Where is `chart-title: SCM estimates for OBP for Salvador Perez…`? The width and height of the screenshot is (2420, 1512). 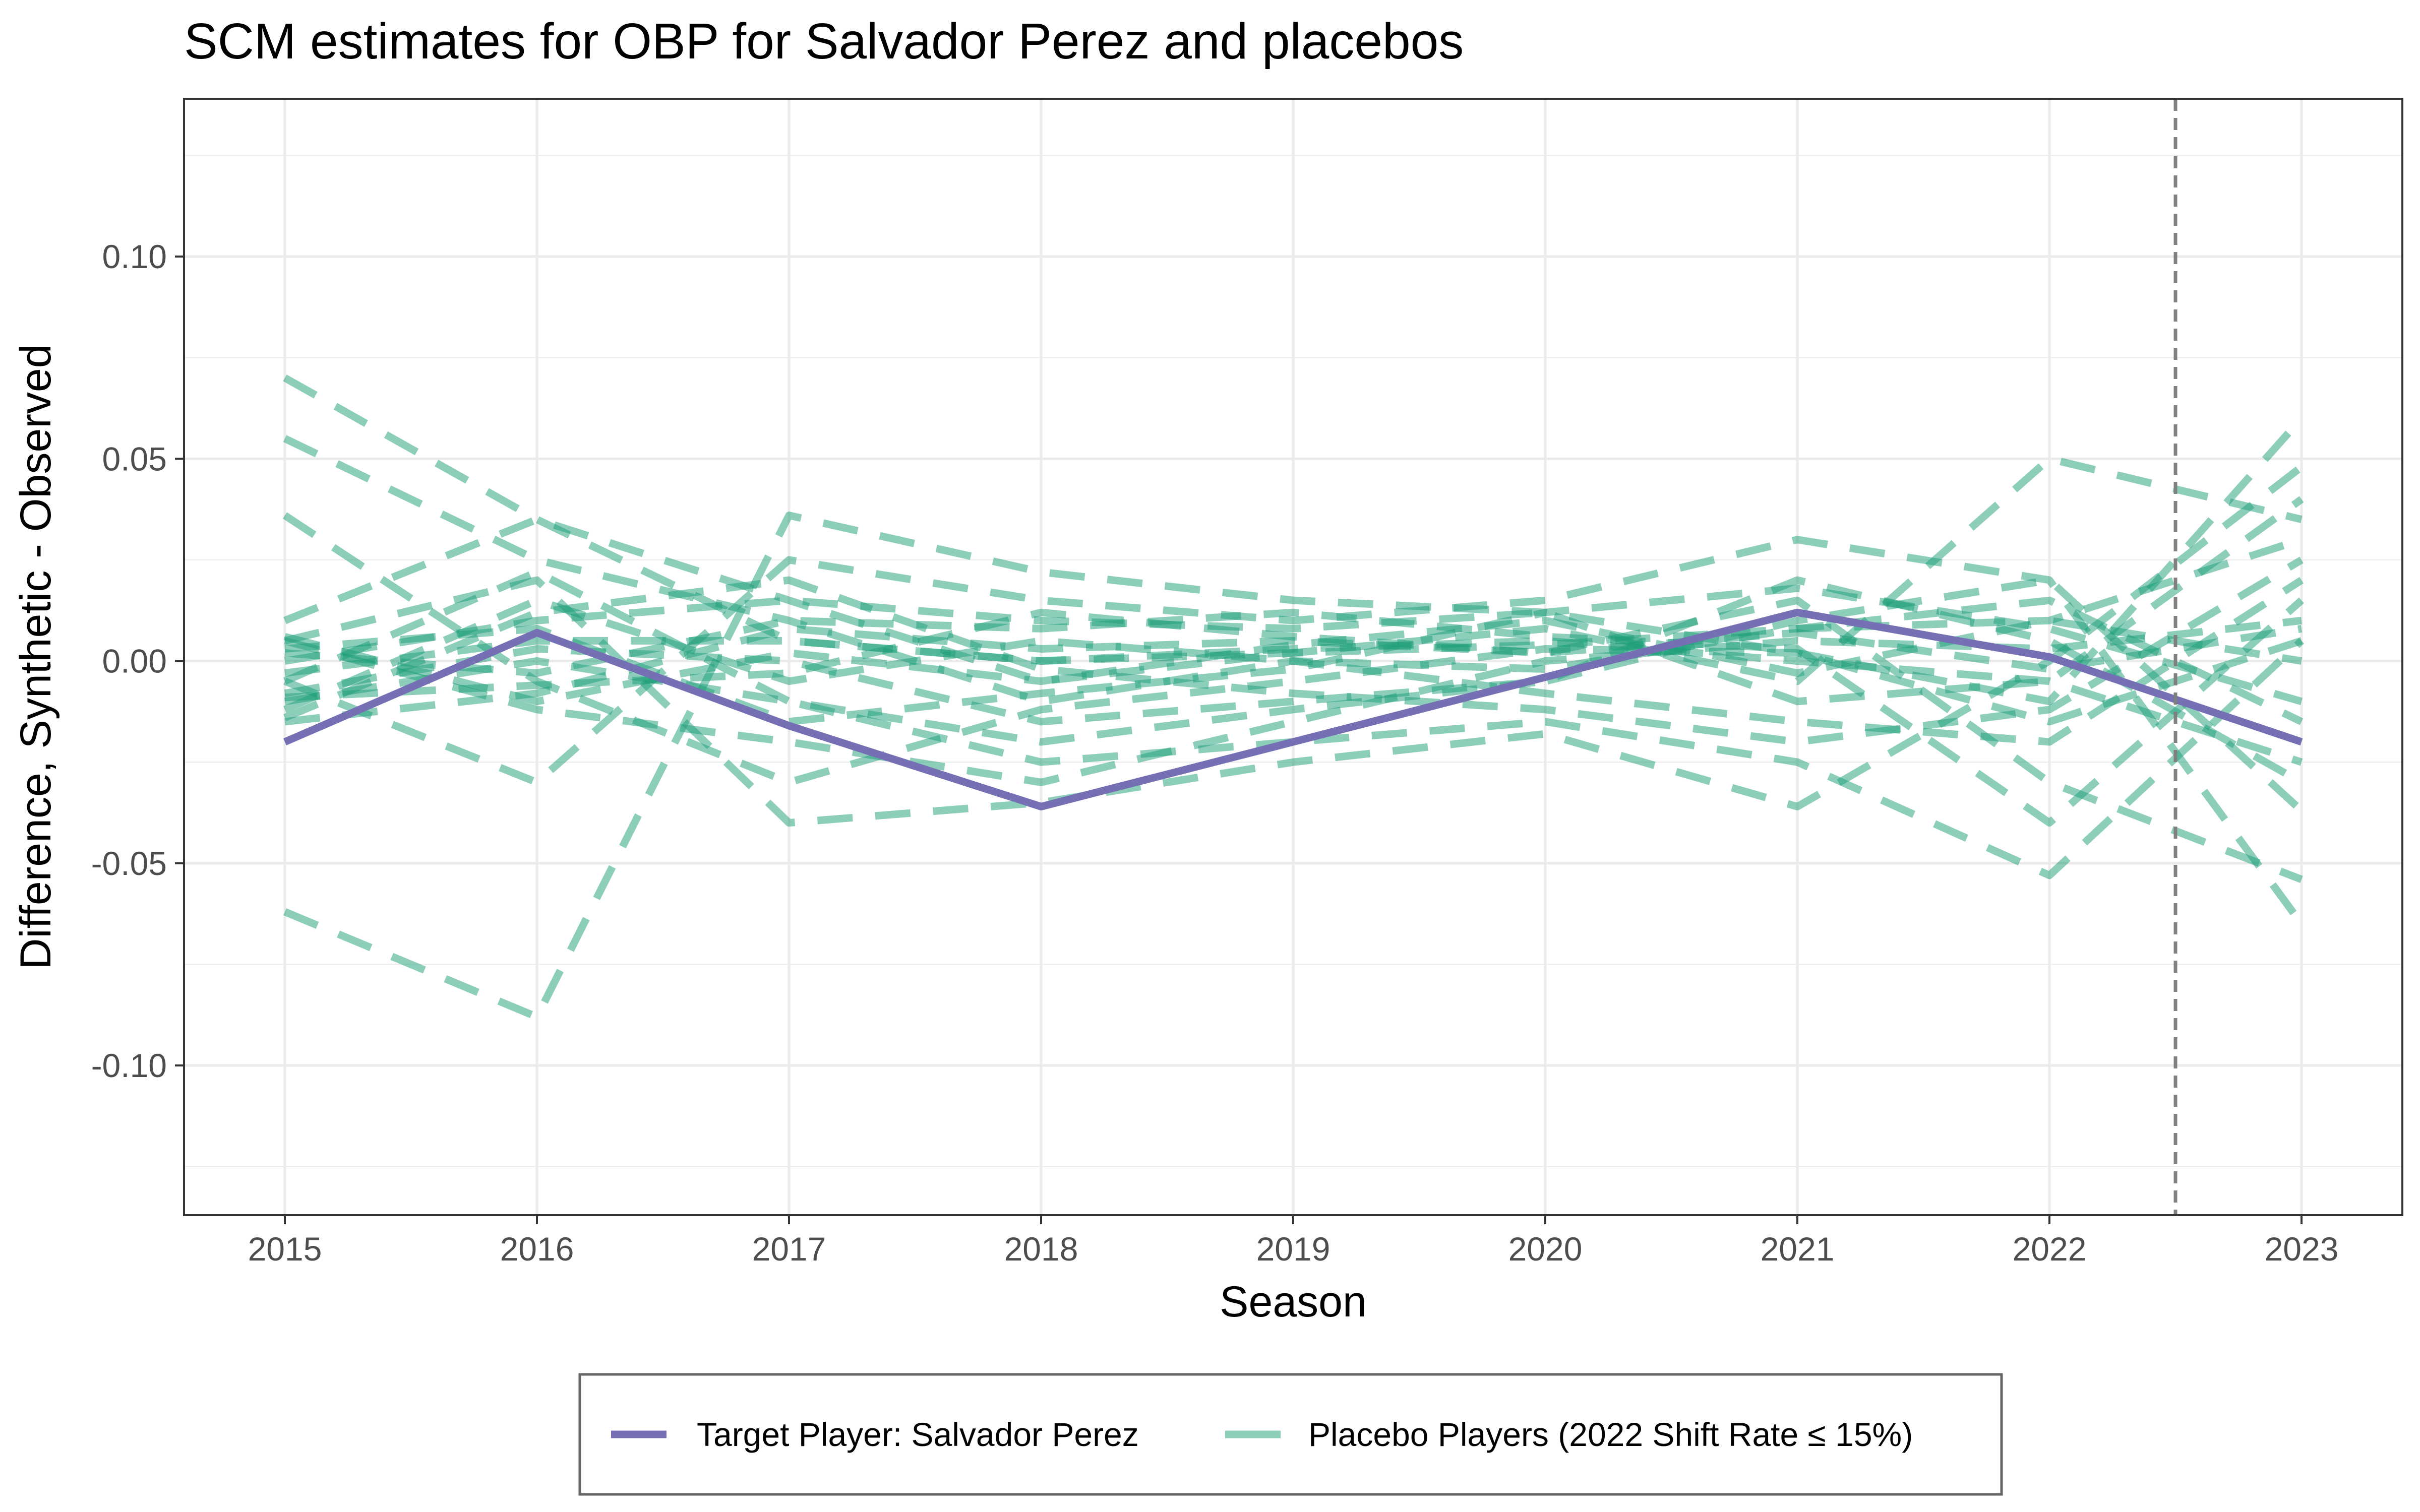
chart-title: SCM estimates for OBP for Salvador Perez… is located at coordinates (824, 42).